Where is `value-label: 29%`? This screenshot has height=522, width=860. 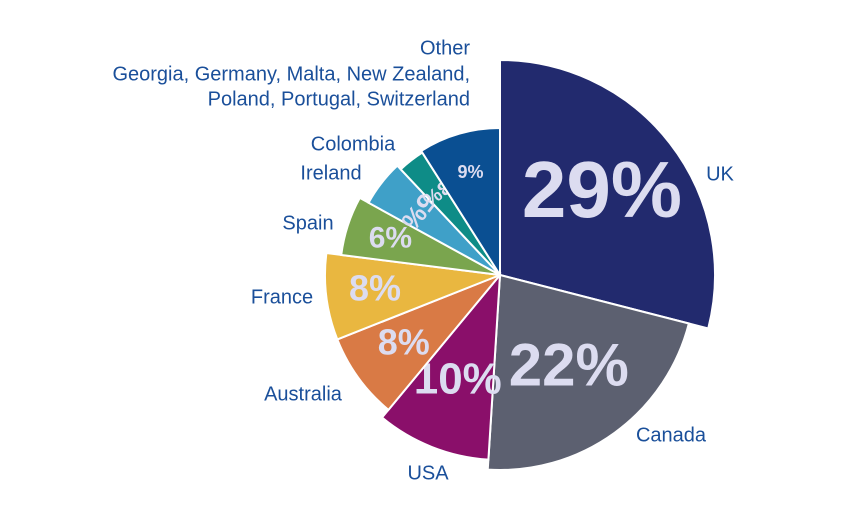
value-label: 29% is located at coordinates (602, 189).